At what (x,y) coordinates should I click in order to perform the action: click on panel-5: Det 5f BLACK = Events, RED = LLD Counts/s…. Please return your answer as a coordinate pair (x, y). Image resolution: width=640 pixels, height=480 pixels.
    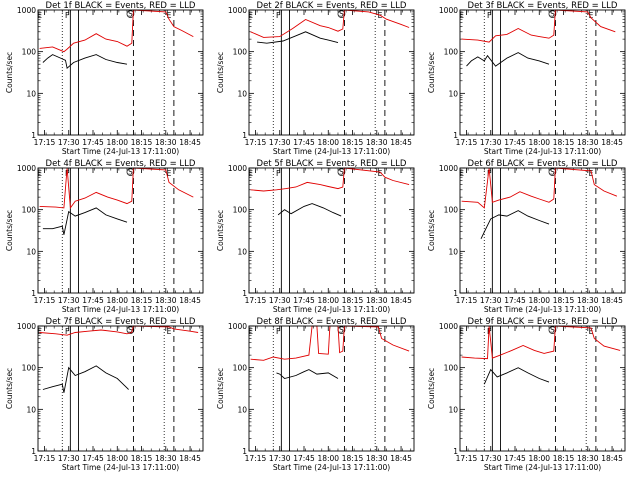
    Looking at the image, I should click on (315, 236).